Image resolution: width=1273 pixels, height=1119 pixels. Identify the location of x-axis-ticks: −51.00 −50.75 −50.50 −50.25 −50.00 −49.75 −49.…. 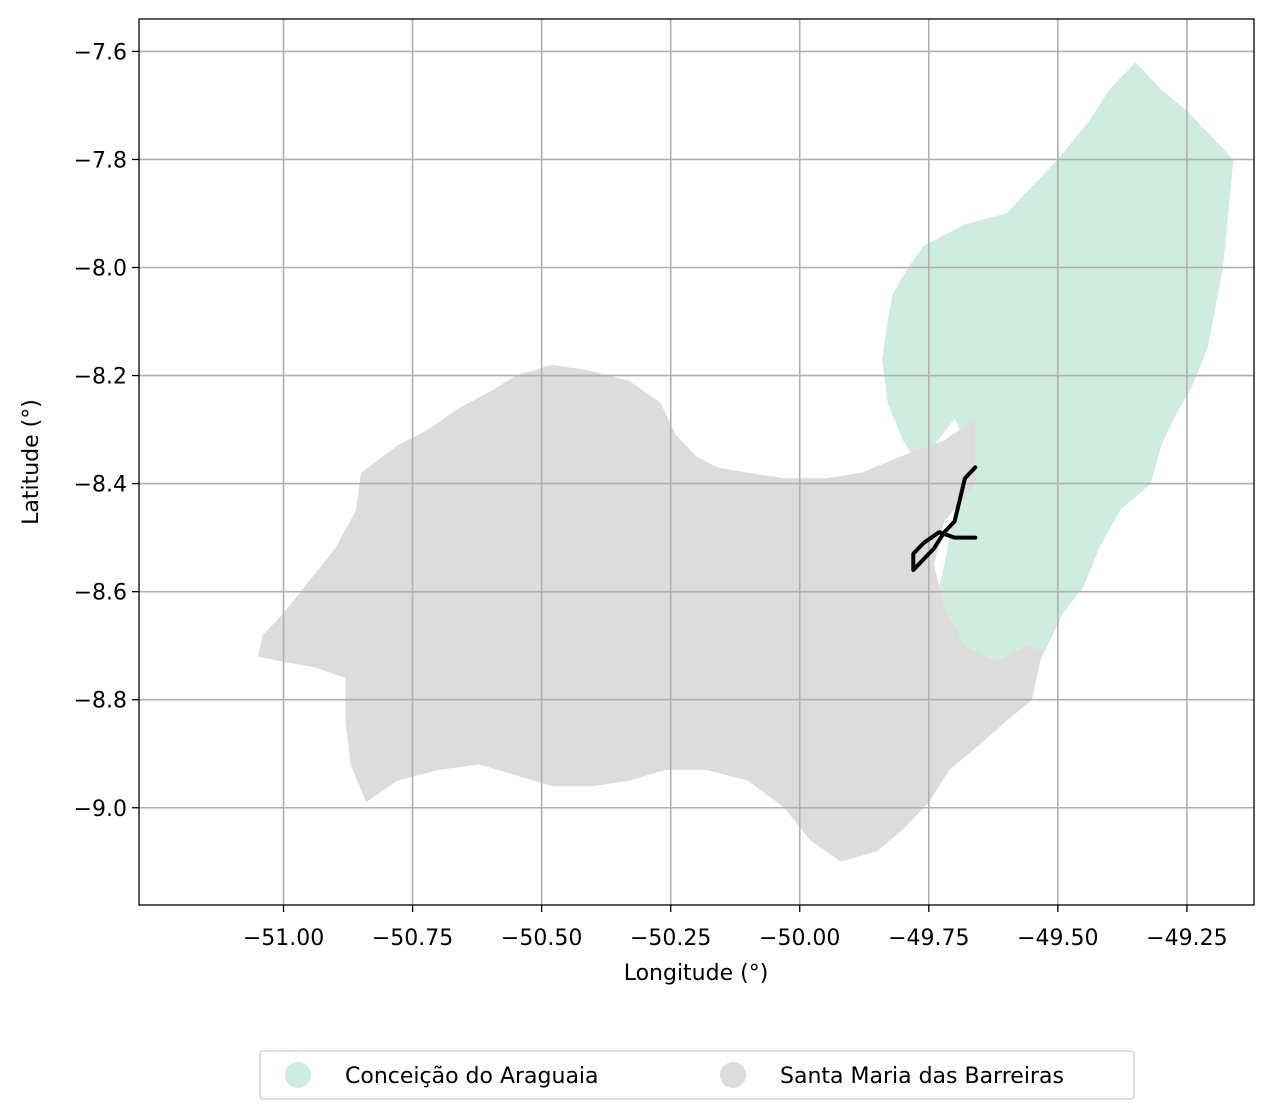
(735, 928).